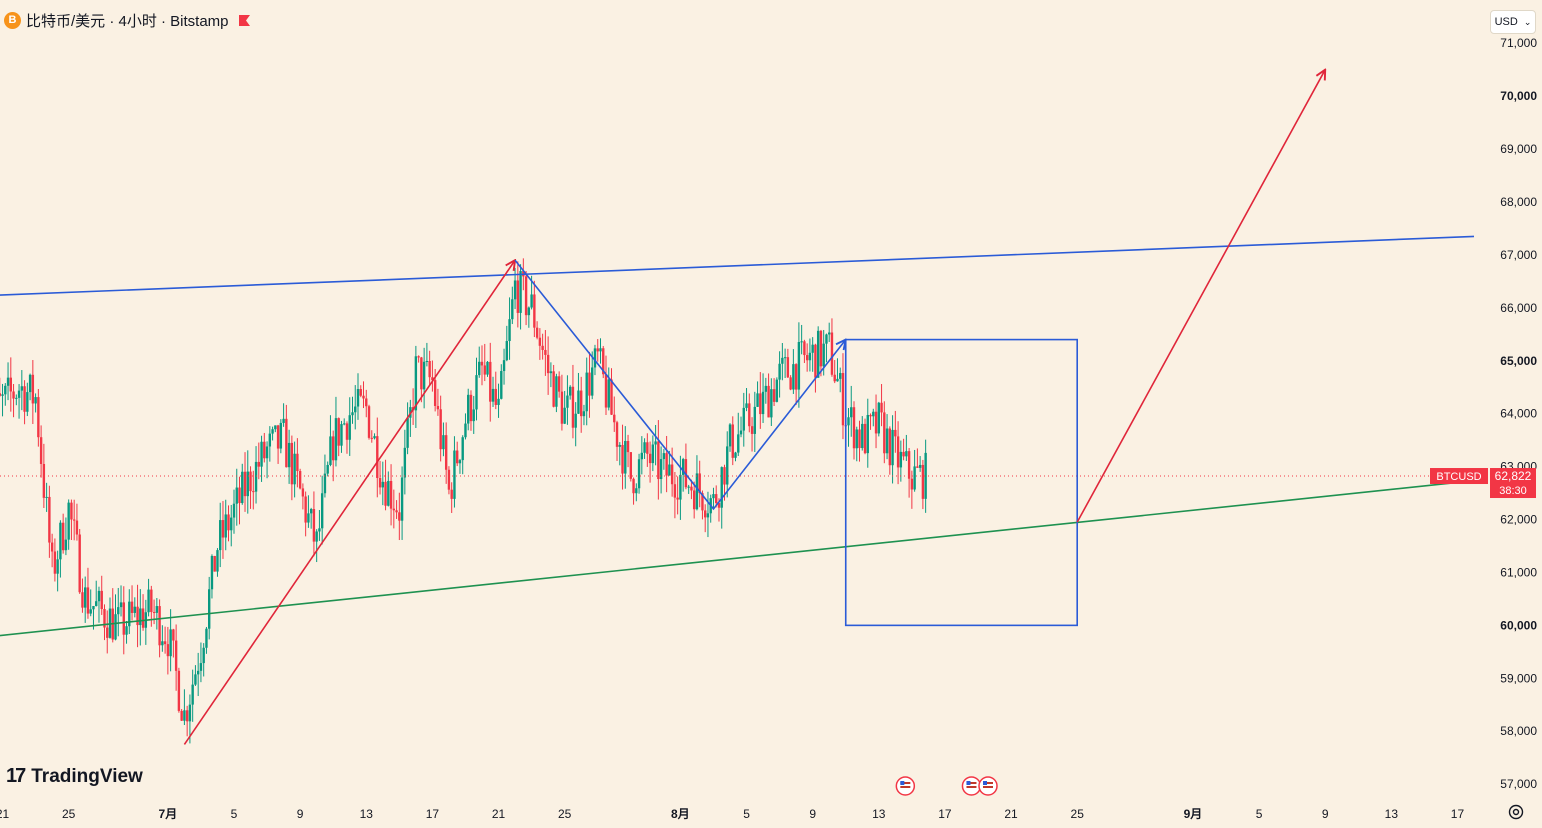 This screenshot has height=828, width=1542. Describe the element at coordinates (127, 21) in the screenshot. I see `symbol-title: 比特币/美元 · 4小时 · Bitstamp` at that location.